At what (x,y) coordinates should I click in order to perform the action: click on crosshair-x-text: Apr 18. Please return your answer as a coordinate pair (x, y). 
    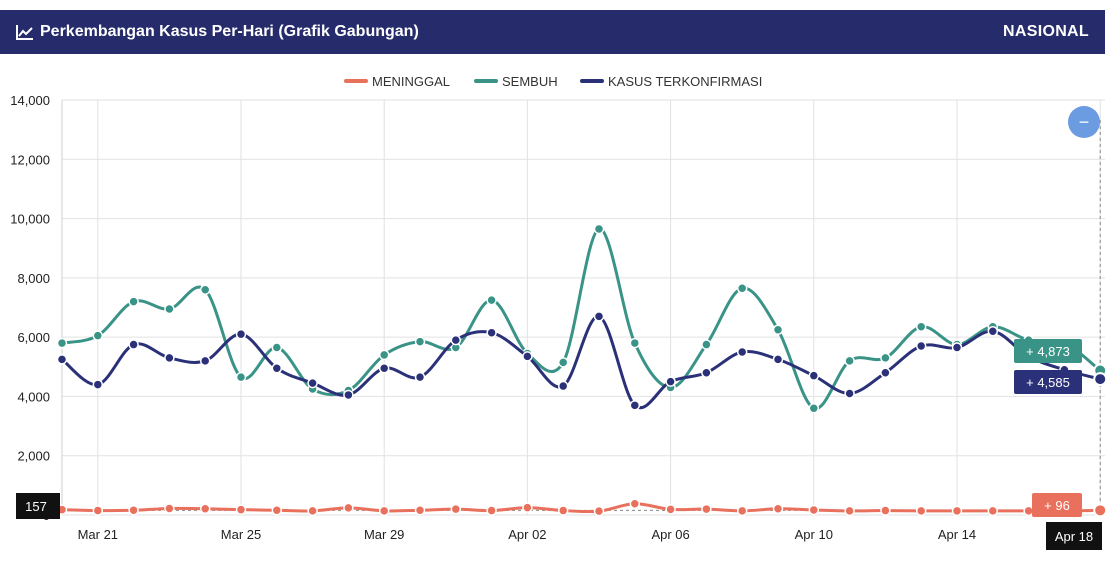
    Looking at the image, I should click on (1074, 536).